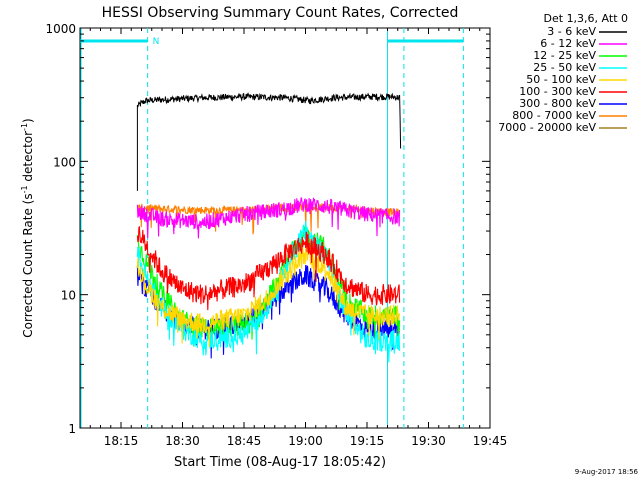 The width and height of the screenshot is (640, 480). Describe the element at coordinates (586, 18) in the screenshot. I see `legend-title: Det 1,3,6, Att 0` at that location.